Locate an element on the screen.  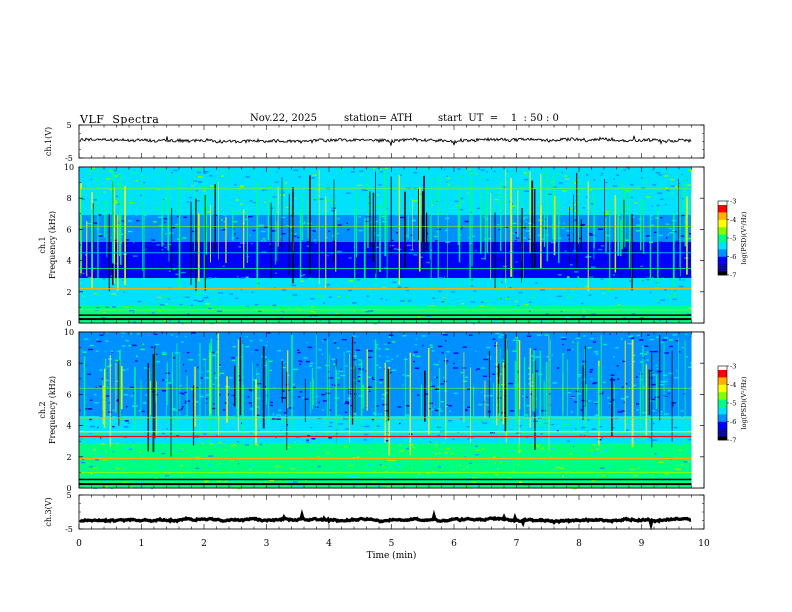
transmitter-line is located at coordinates (385, 472).